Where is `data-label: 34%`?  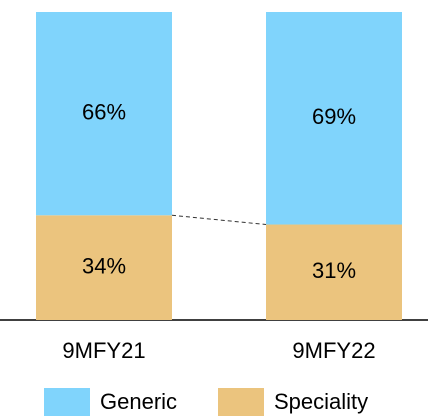 data-label: 34% is located at coordinates (104, 265).